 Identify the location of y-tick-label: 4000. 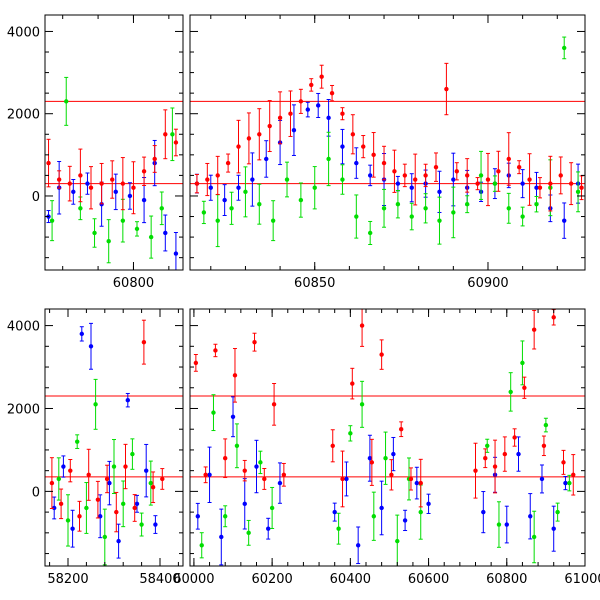
(23, 32).